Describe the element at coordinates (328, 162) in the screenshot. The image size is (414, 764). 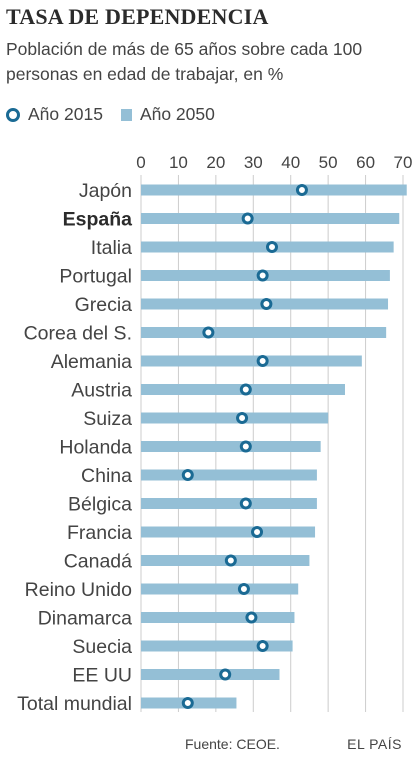
I see `x-tick-label: 50` at that location.